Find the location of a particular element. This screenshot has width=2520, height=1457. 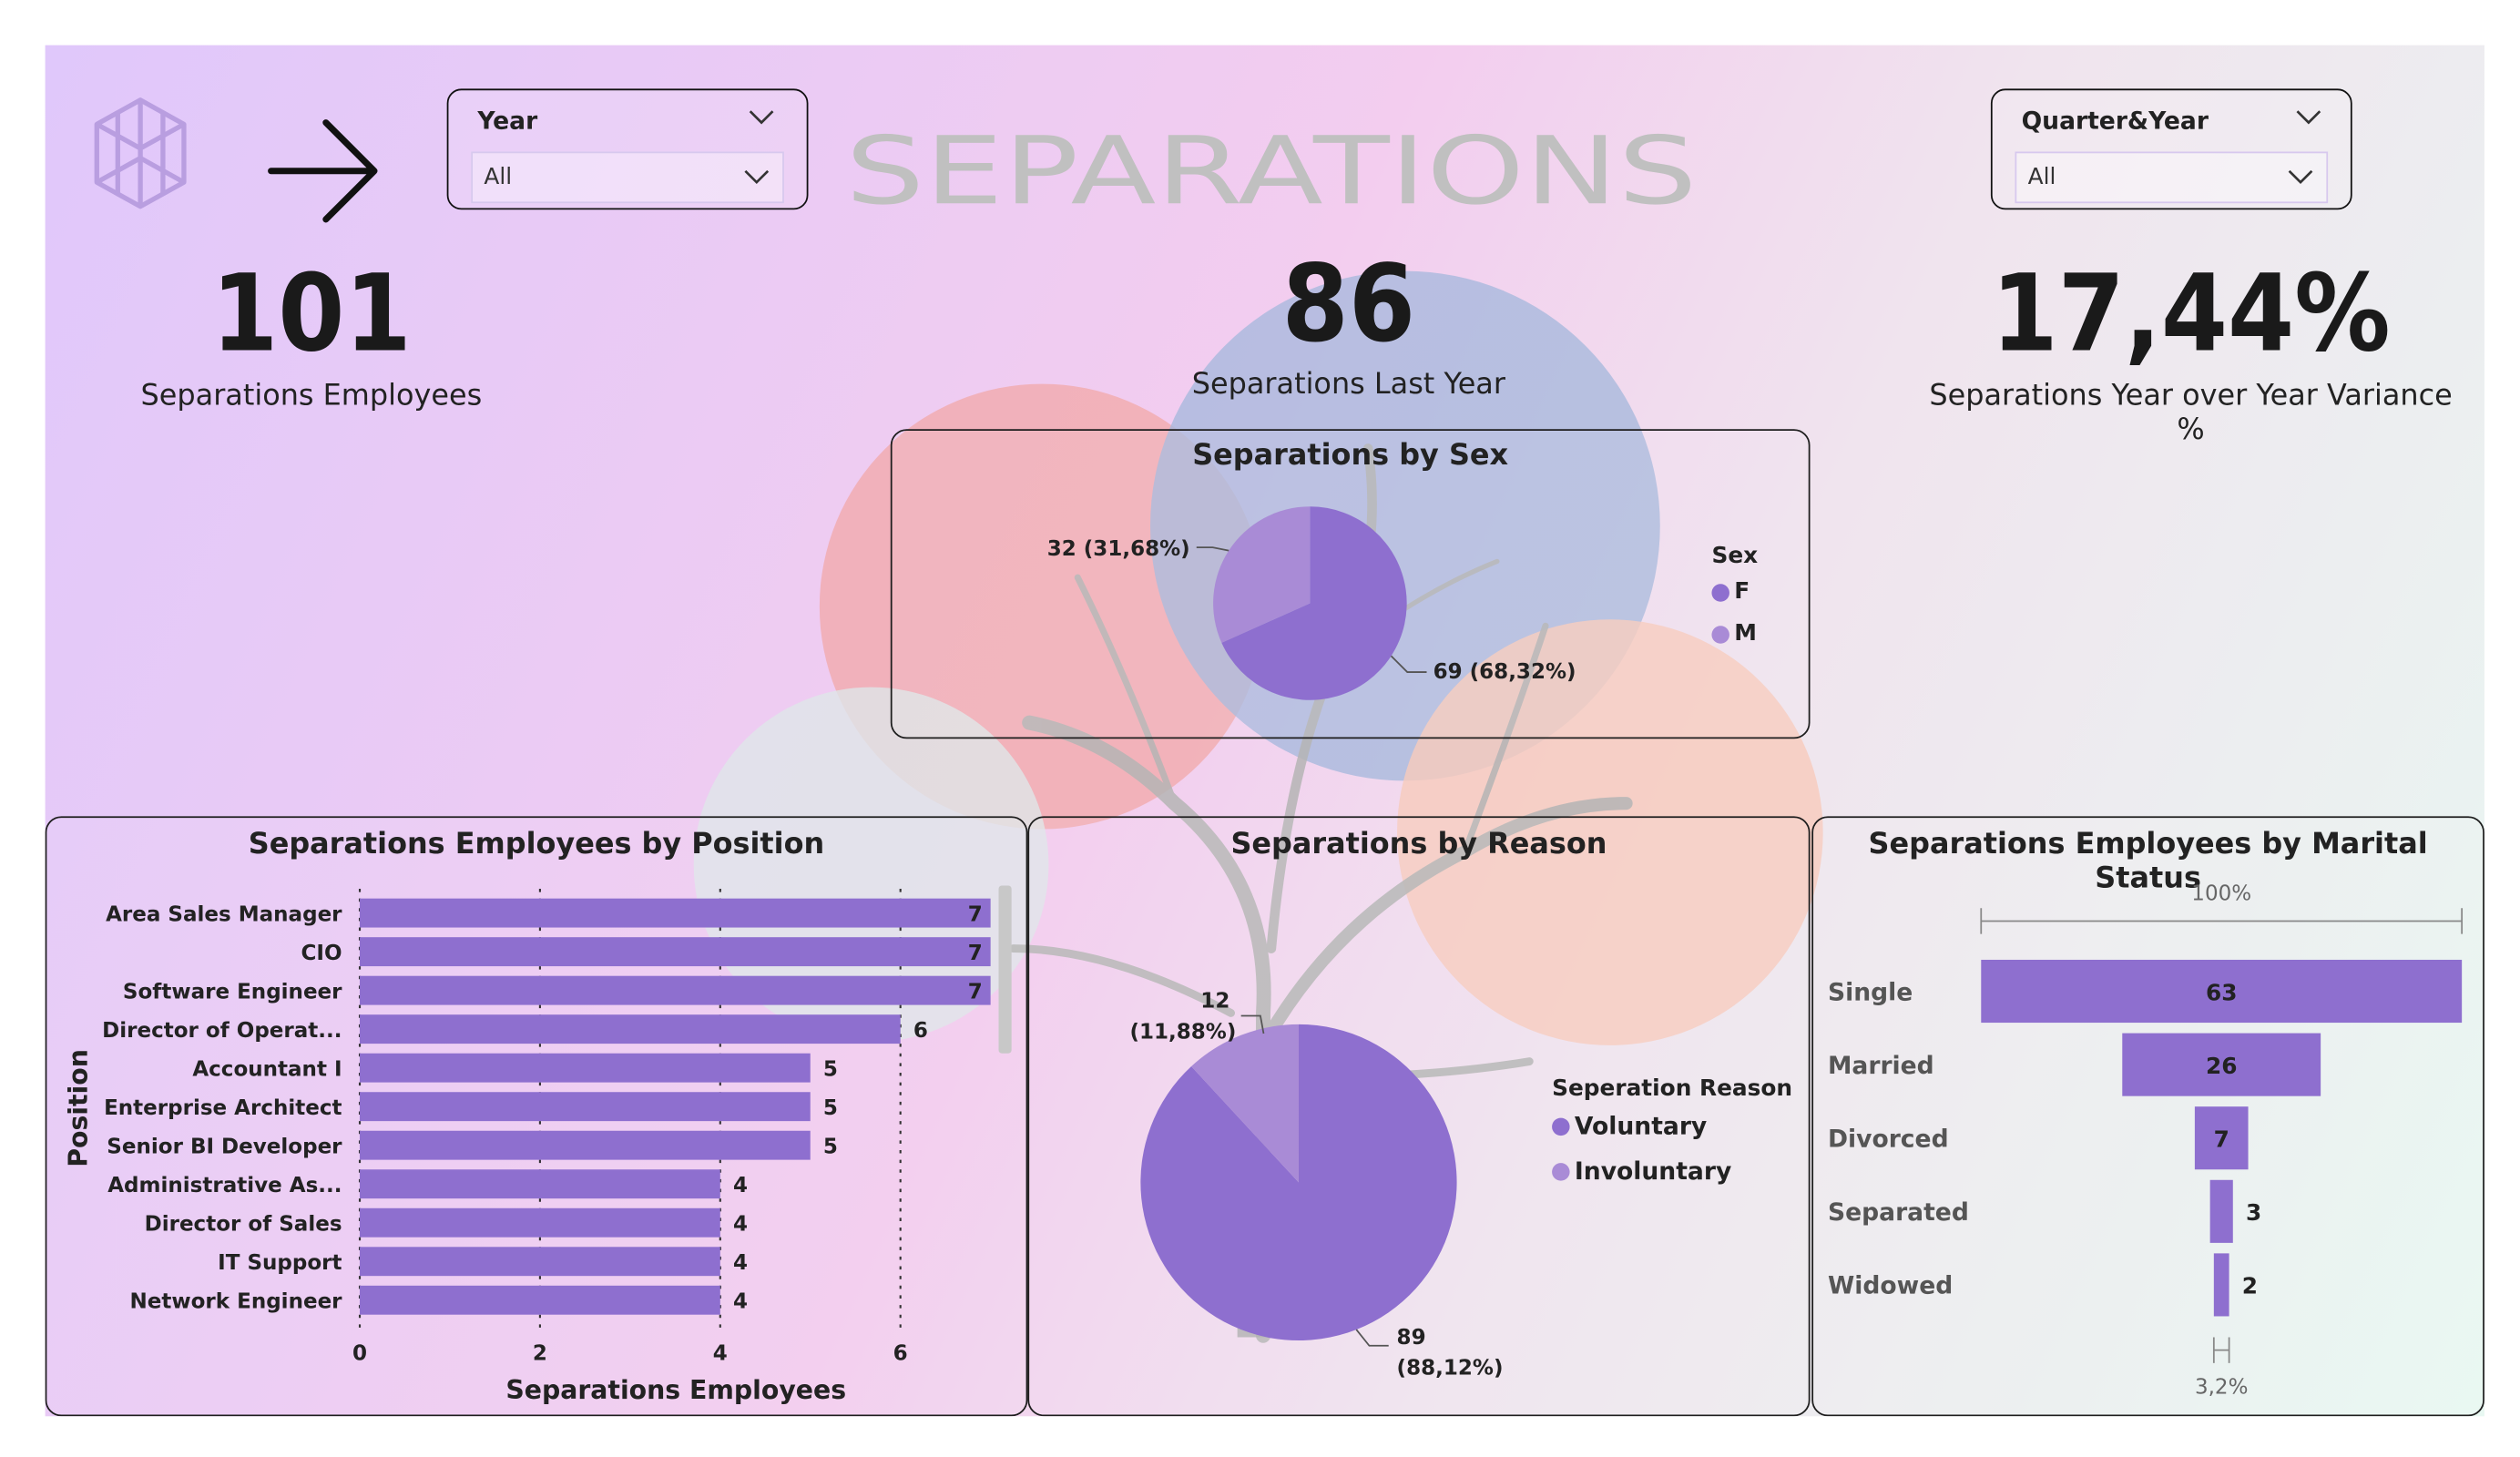

sex-legend-item-f: F is located at coordinates (1734, 592).